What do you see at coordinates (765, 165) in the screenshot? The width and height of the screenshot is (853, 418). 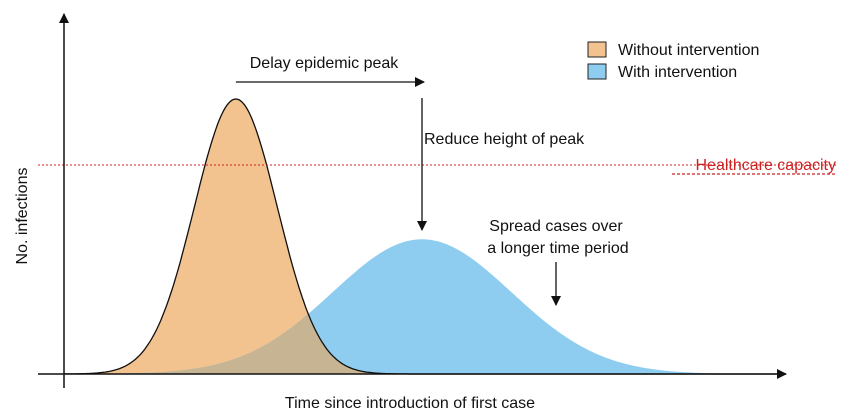 I see `healthcare-capacity-label: Healthcare capacity` at bounding box center [765, 165].